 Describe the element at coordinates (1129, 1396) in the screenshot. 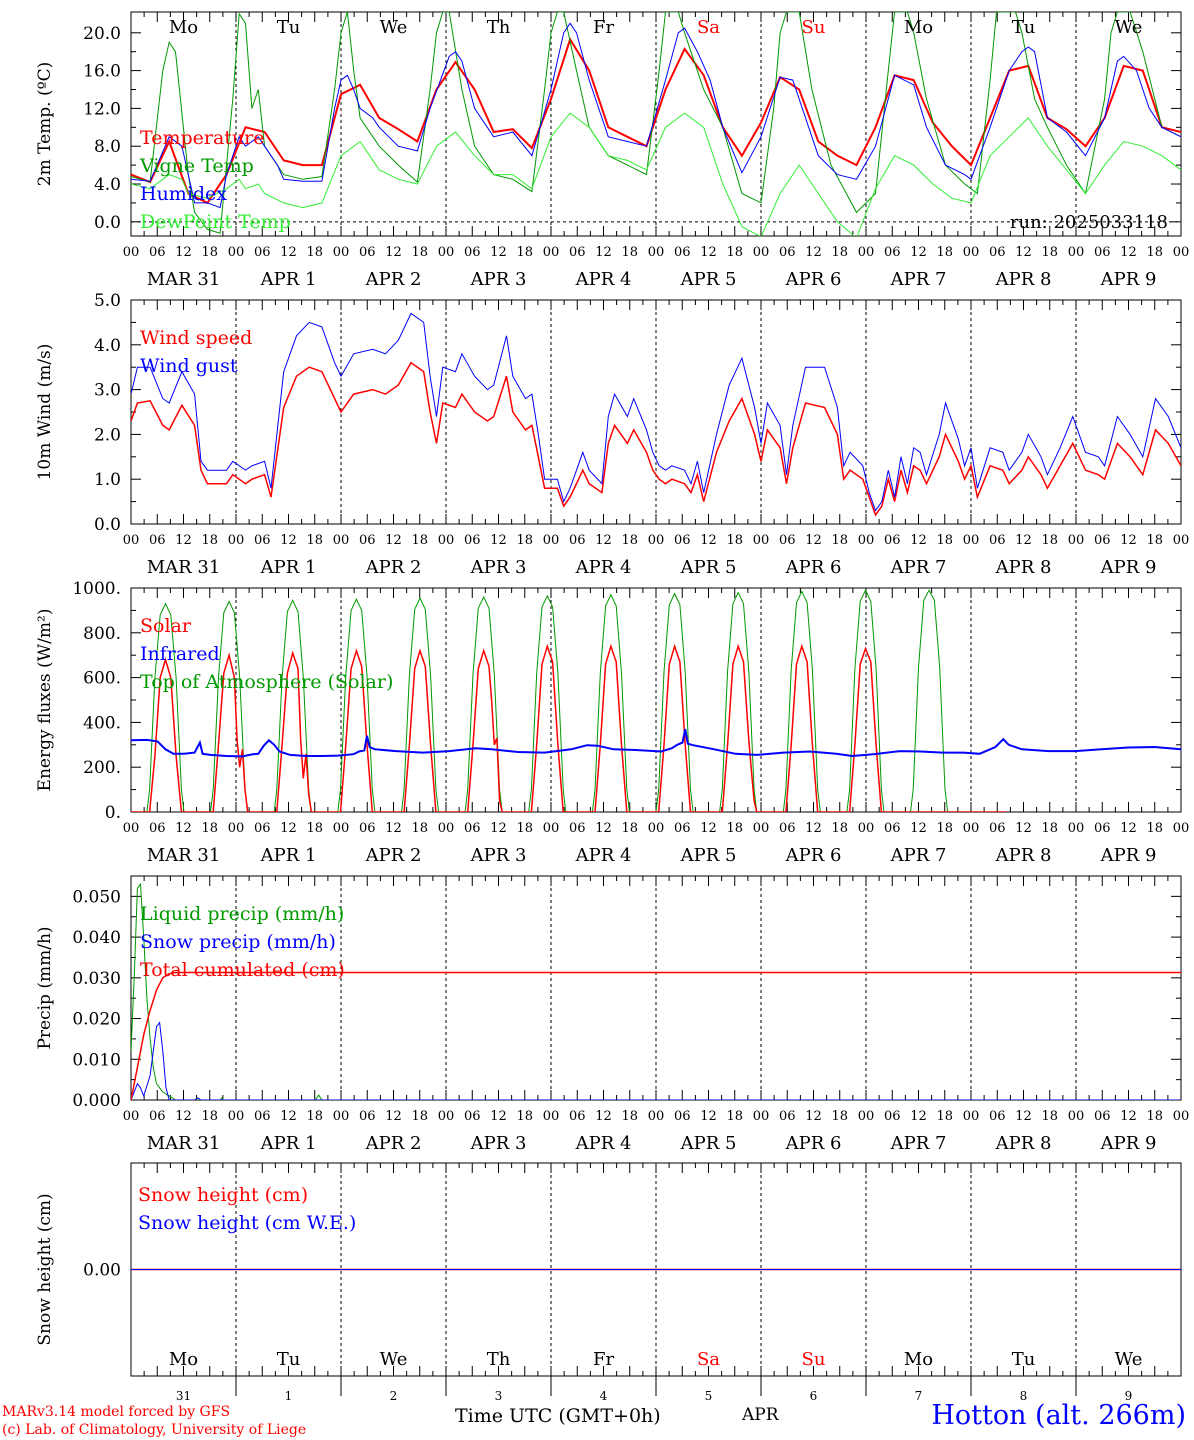

I see `day-number-label: 9` at that location.